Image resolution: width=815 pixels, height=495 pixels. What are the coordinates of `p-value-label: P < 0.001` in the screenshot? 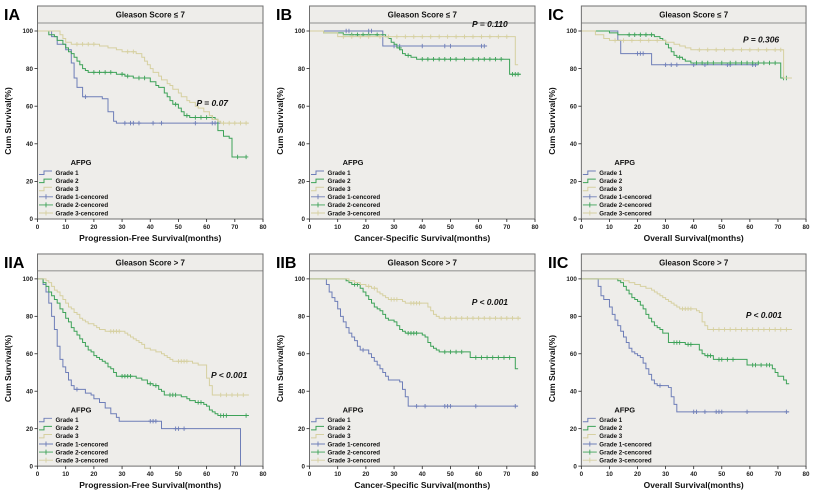 It's located at (229, 375).